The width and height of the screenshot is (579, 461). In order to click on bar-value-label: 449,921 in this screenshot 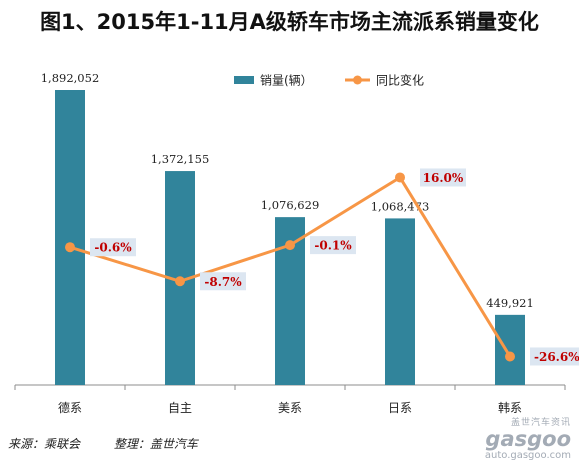, I will do `click(510, 303)`.